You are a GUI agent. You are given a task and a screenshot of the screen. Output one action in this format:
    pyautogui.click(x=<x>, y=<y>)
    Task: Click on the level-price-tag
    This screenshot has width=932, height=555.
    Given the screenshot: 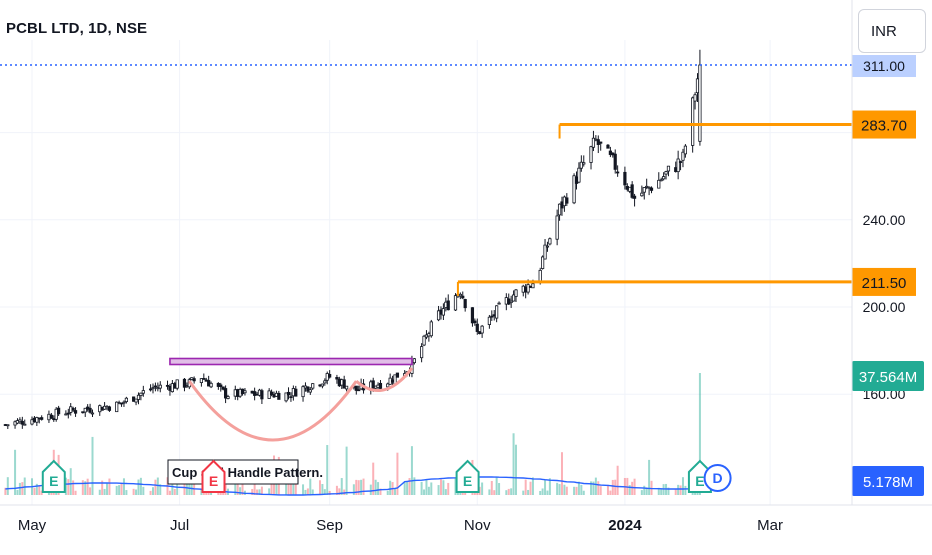 What is the action you would take?
    pyautogui.click(x=884, y=124)
    